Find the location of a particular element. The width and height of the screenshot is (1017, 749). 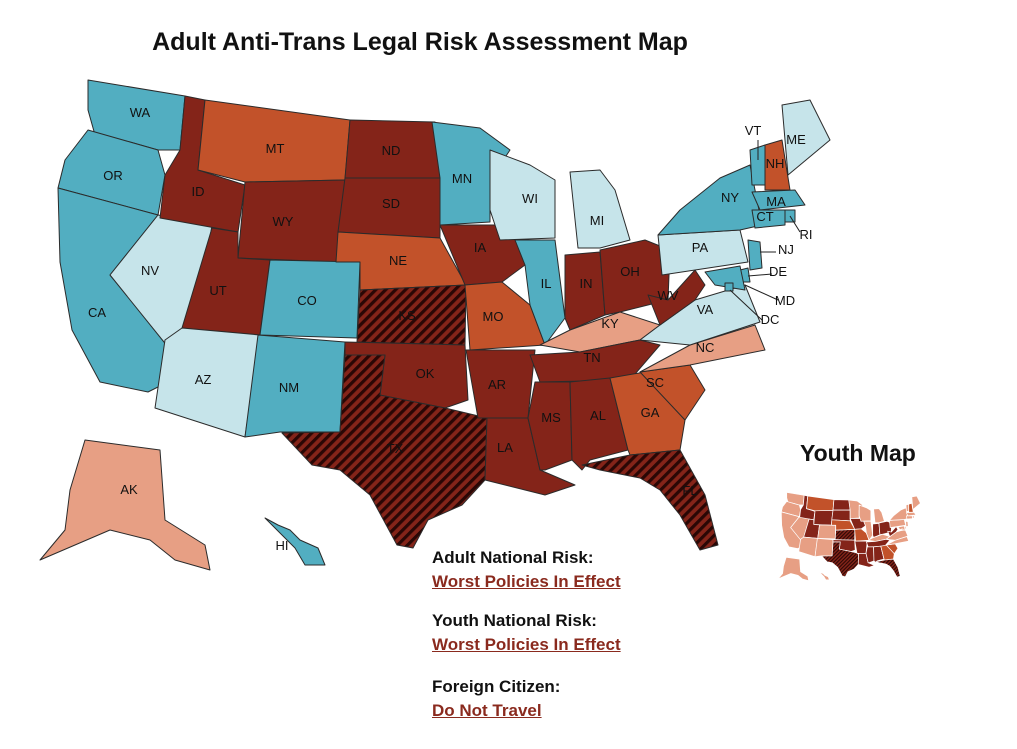

state-label-mt: MT is located at coordinates (275, 148).